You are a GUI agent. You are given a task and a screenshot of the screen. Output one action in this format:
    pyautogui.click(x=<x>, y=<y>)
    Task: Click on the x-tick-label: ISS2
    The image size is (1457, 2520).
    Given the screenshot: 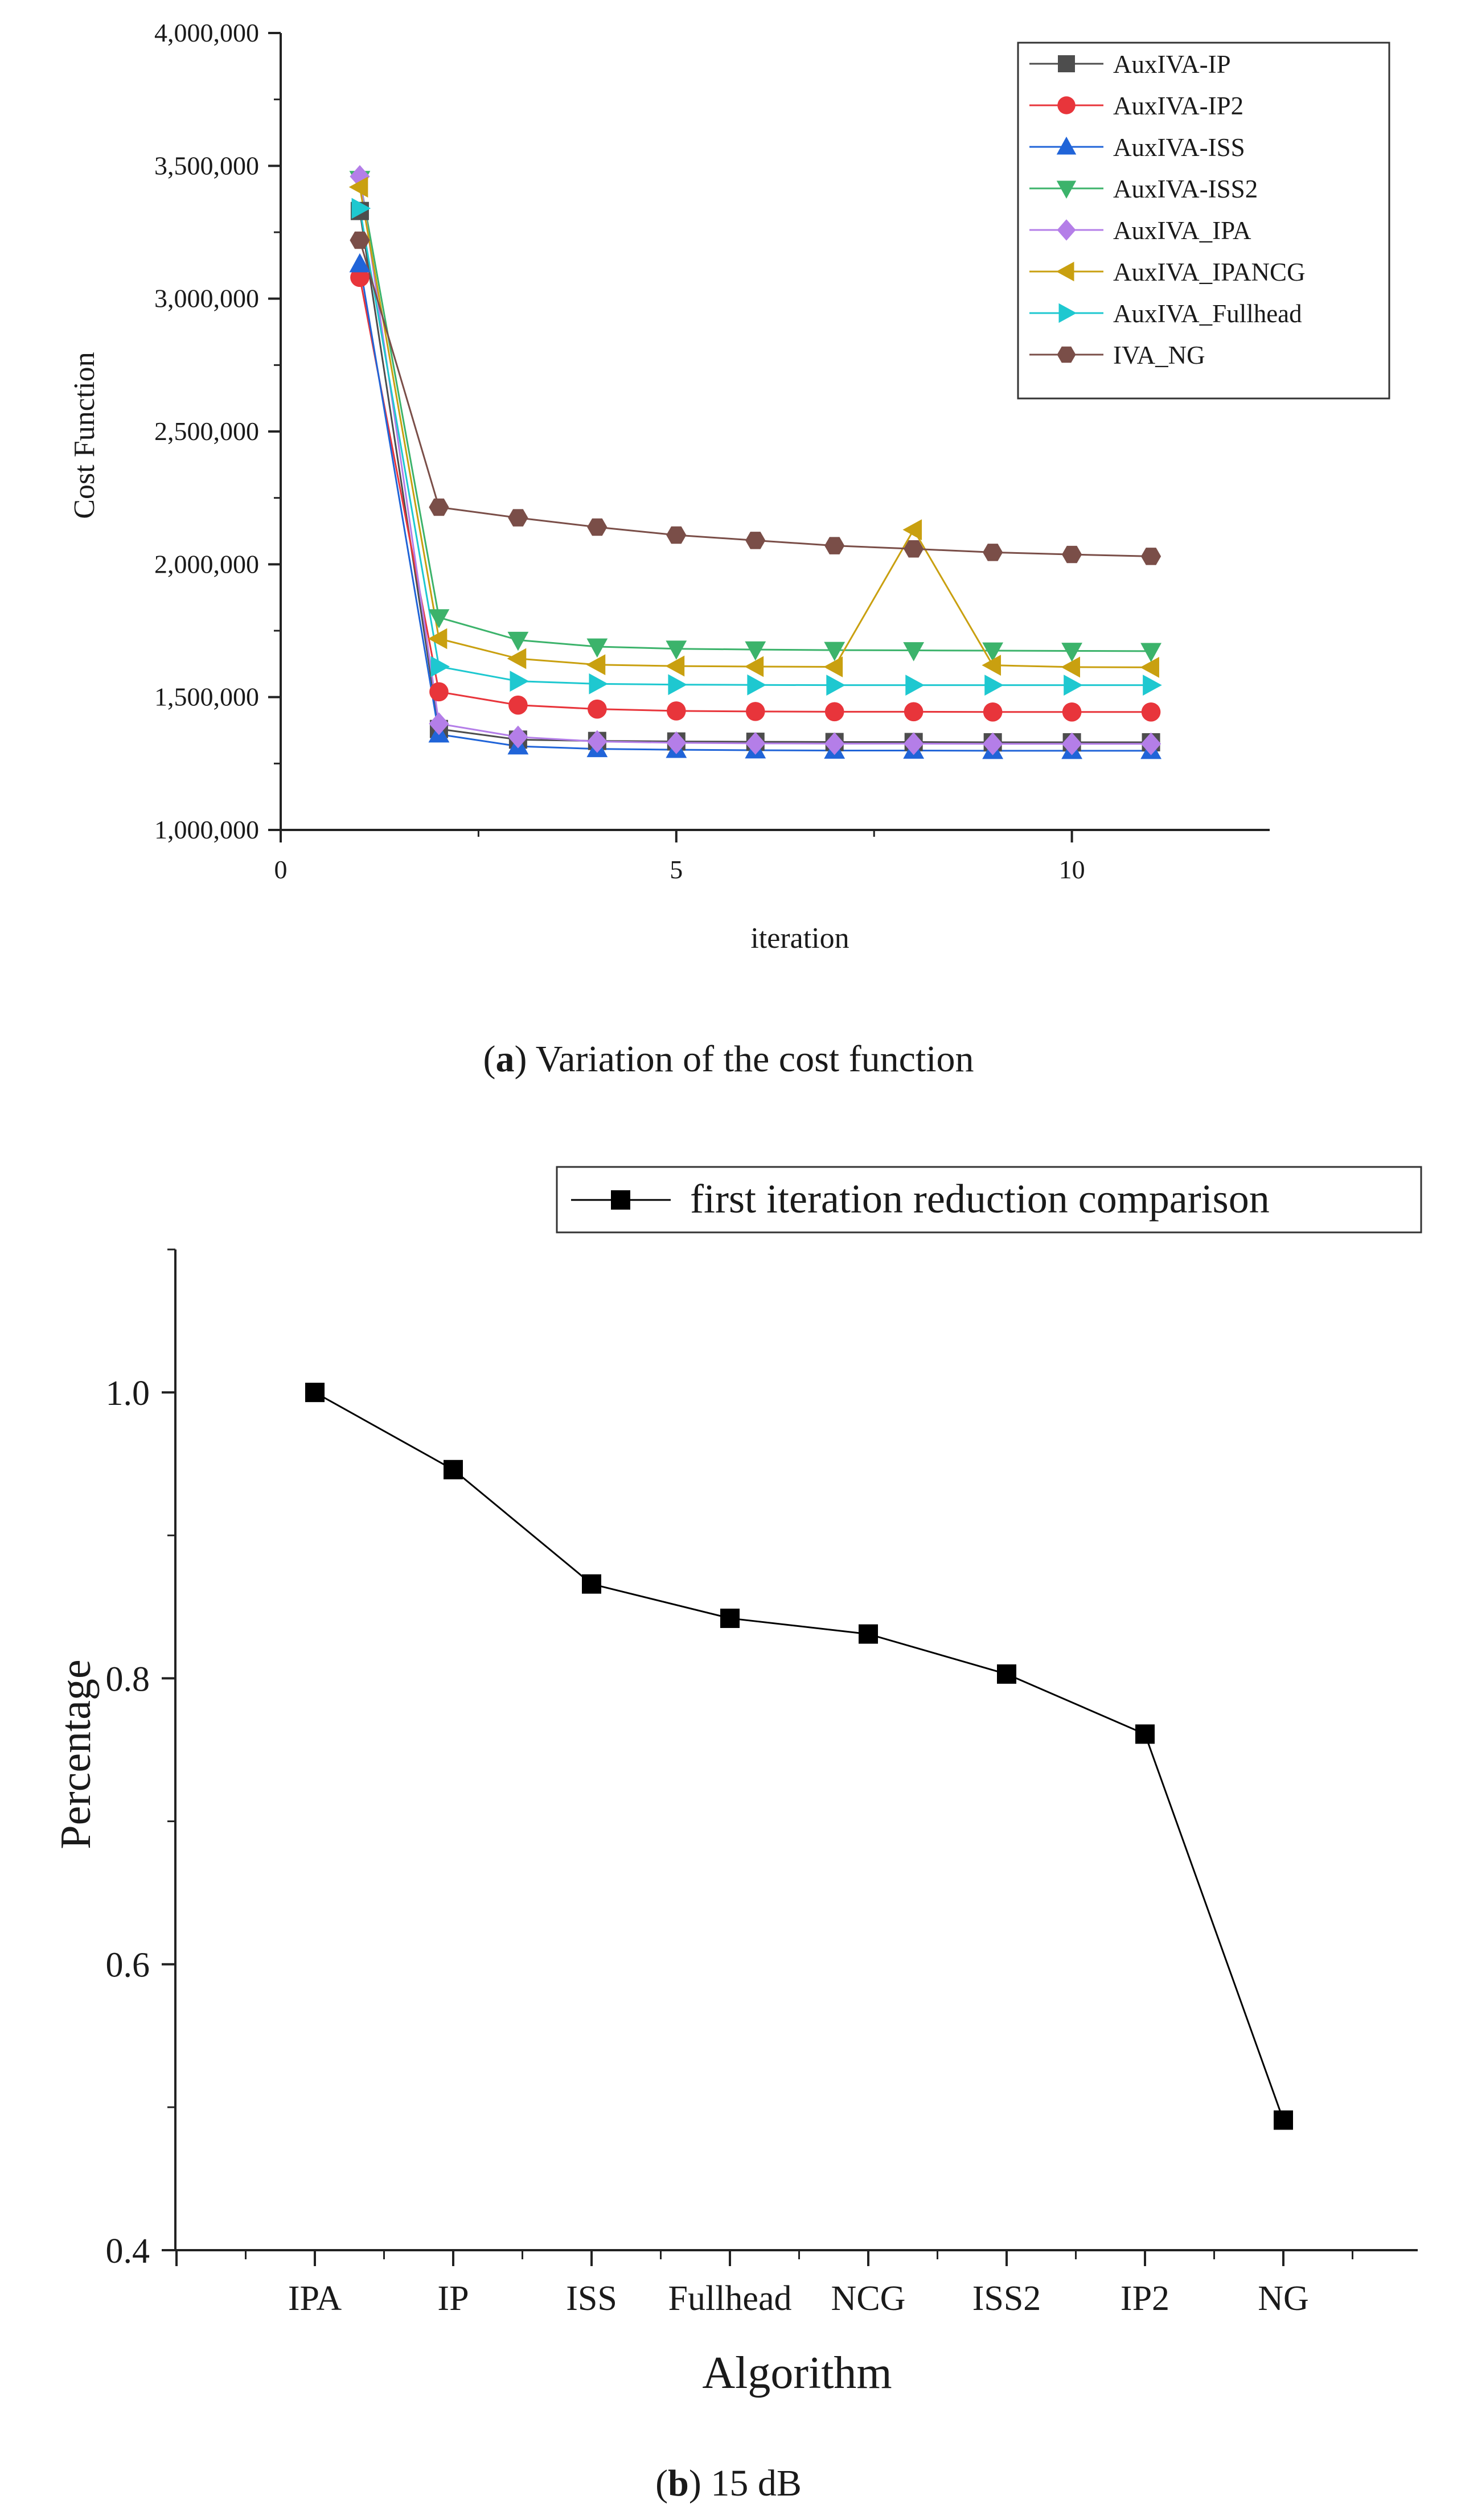 What is the action you would take?
    pyautogui.click(x=1007, y=2298)
    